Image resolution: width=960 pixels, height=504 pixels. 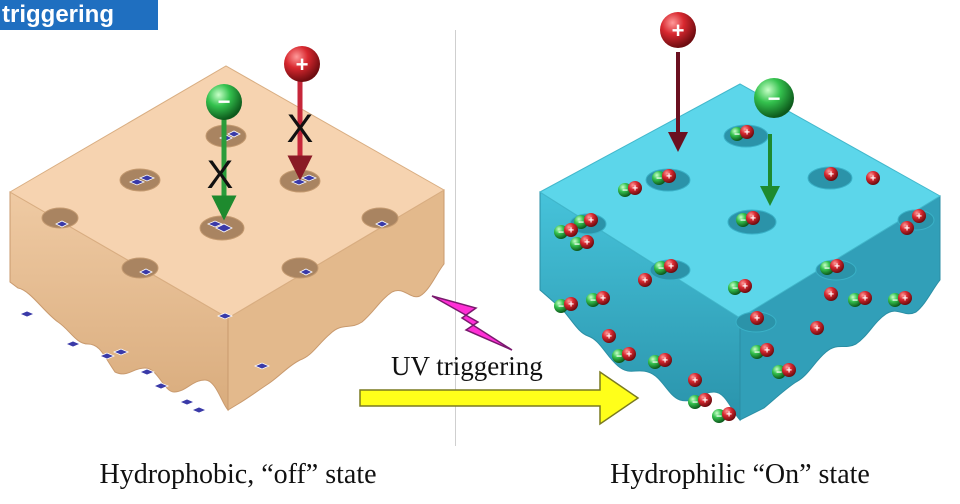 What do you see at coordinates (119, 301) in the screenshot?
I see `hydrophobic-left-wall` at bounding box center [119, 301].